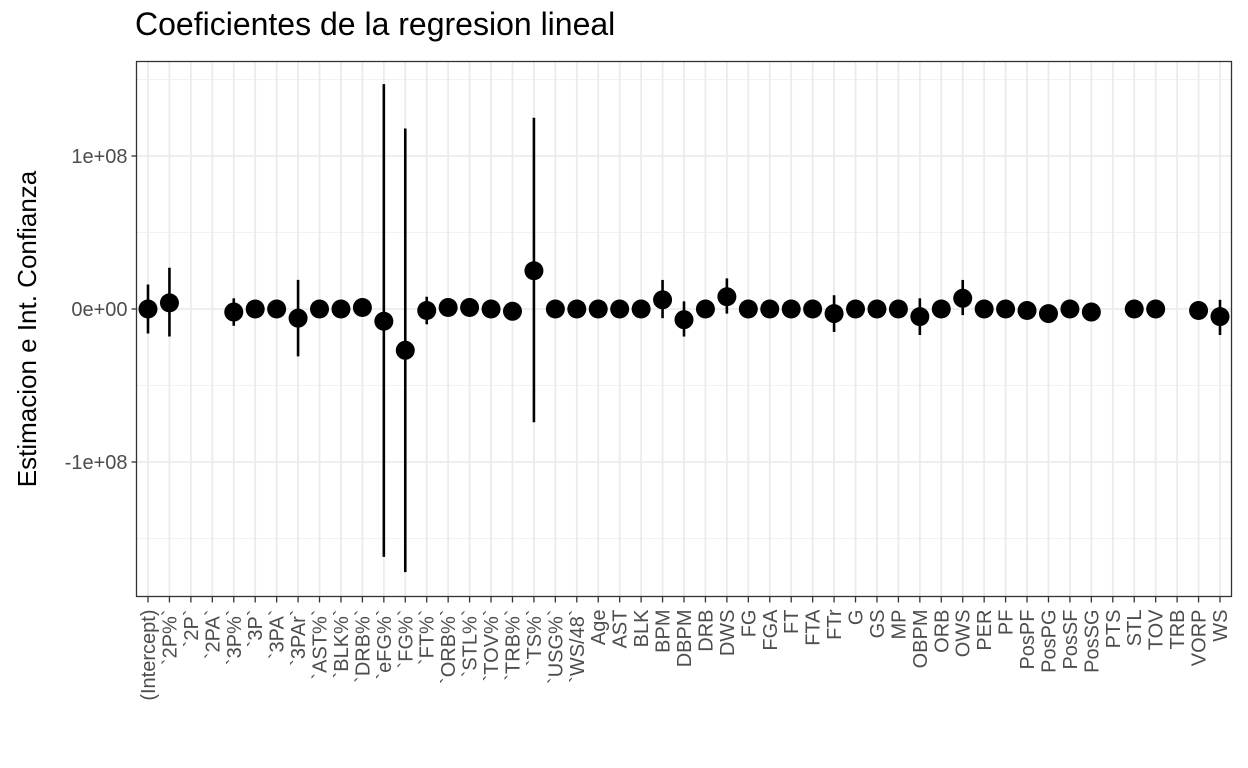 The height and width of the screenshot is (768, 1248). Describe the element at coordinates (1114, 629) in the screenshot. I see `x-tick-label: PTS` at that location.